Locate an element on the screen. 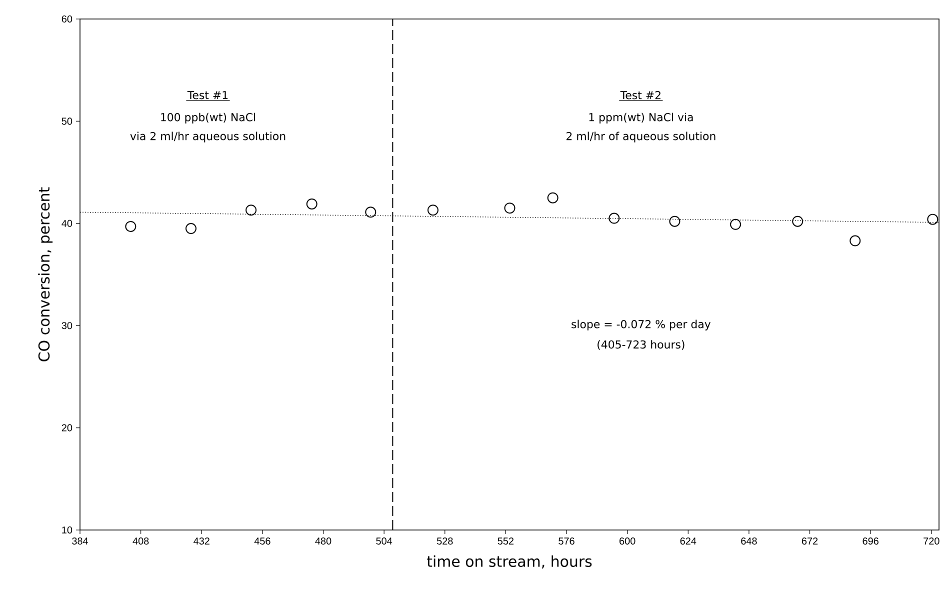 The height and width of the screenshot is (609, 941). x-tick-label: 648 is located at coordinates (749, 541).